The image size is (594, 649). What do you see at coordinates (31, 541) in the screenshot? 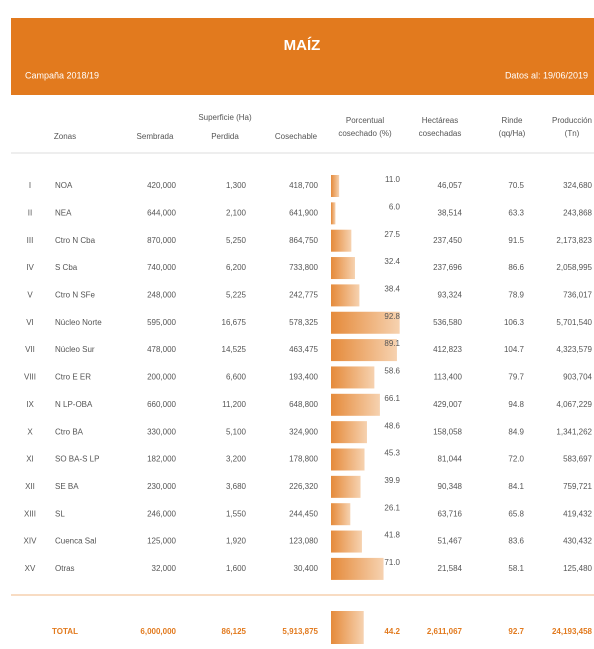
I see `cell: XIV` at bounding box center [31, 541].